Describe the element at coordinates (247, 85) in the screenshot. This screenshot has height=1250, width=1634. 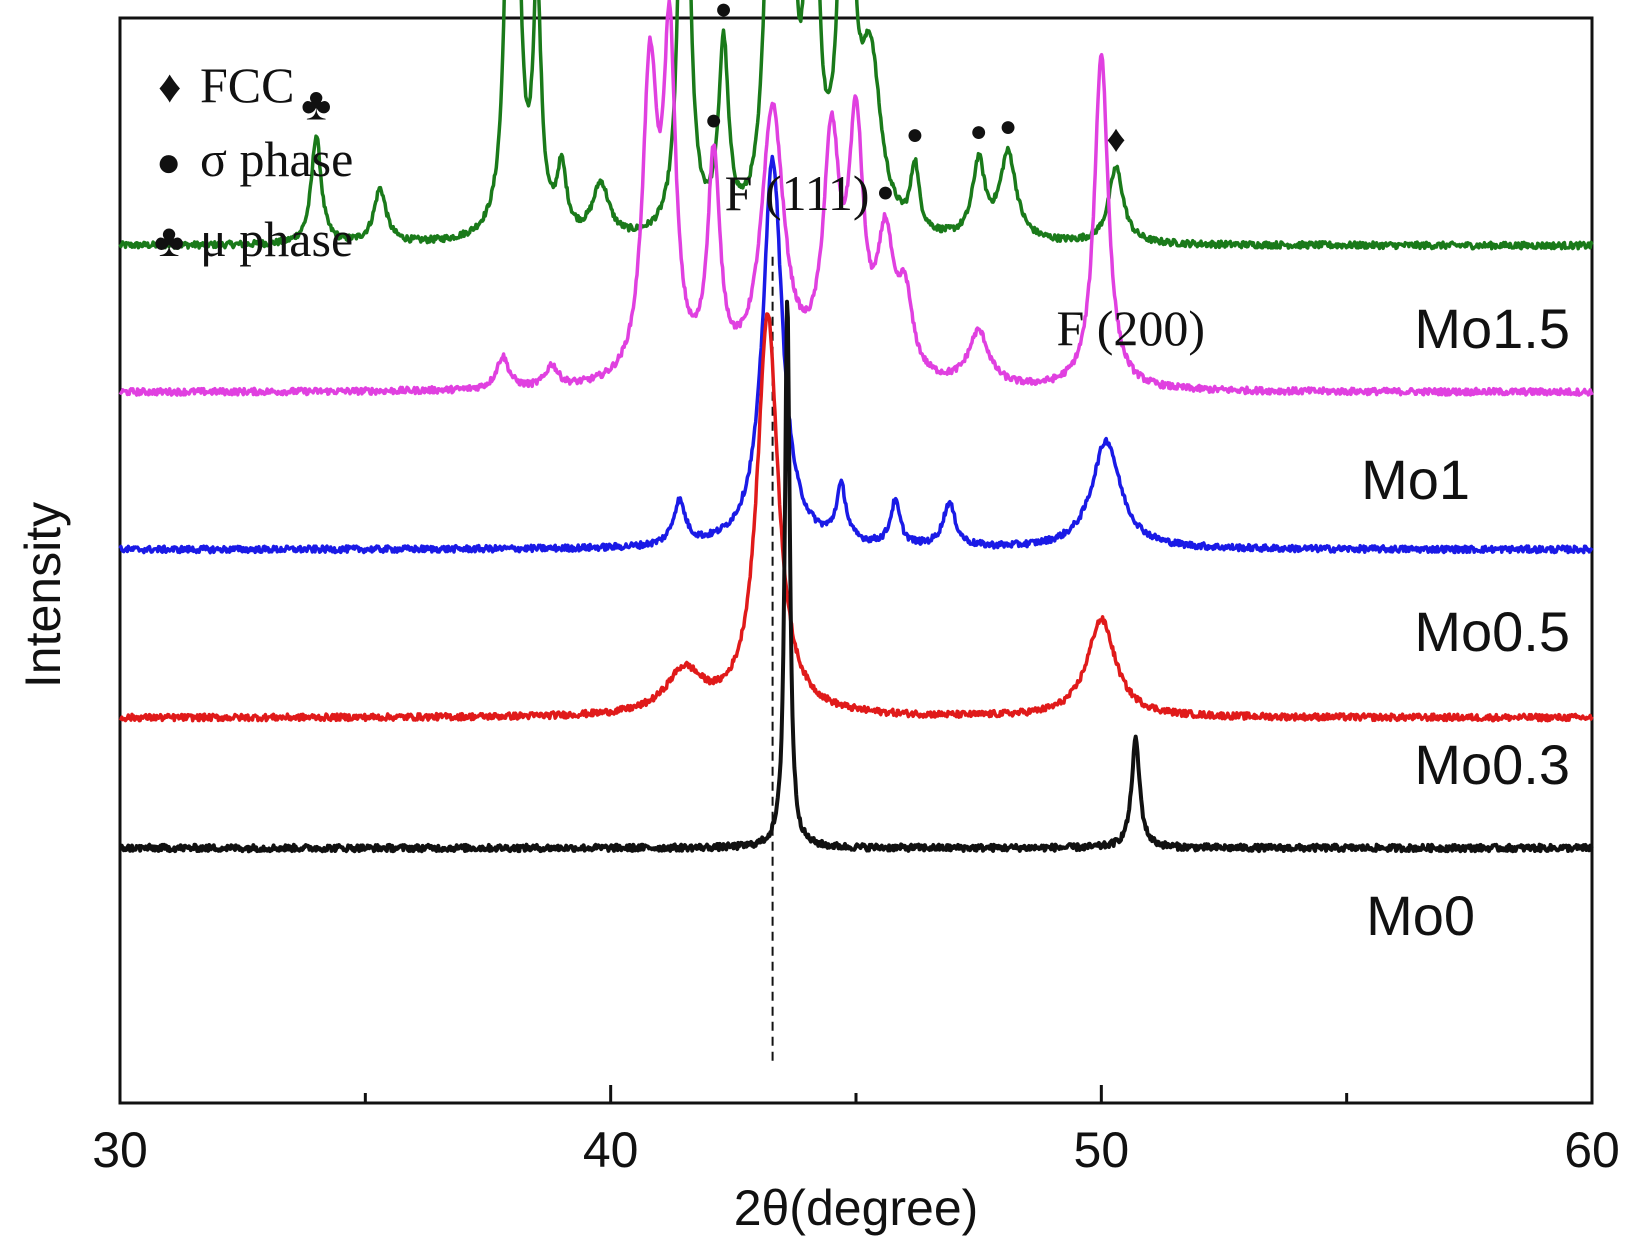
I see `legend-fcc-label: FCC` at that location.